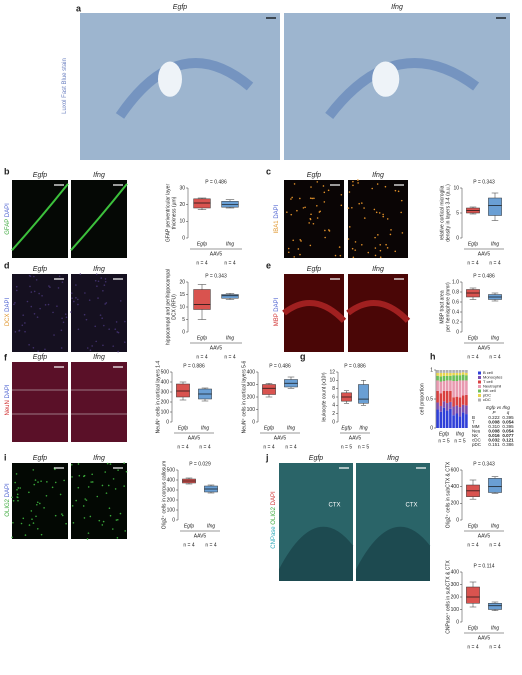 This screenshot has width=522, height=675. Describe the element at coordinates (333, 389) in the screenshot. I see `y-tick-label: 8` at that location.